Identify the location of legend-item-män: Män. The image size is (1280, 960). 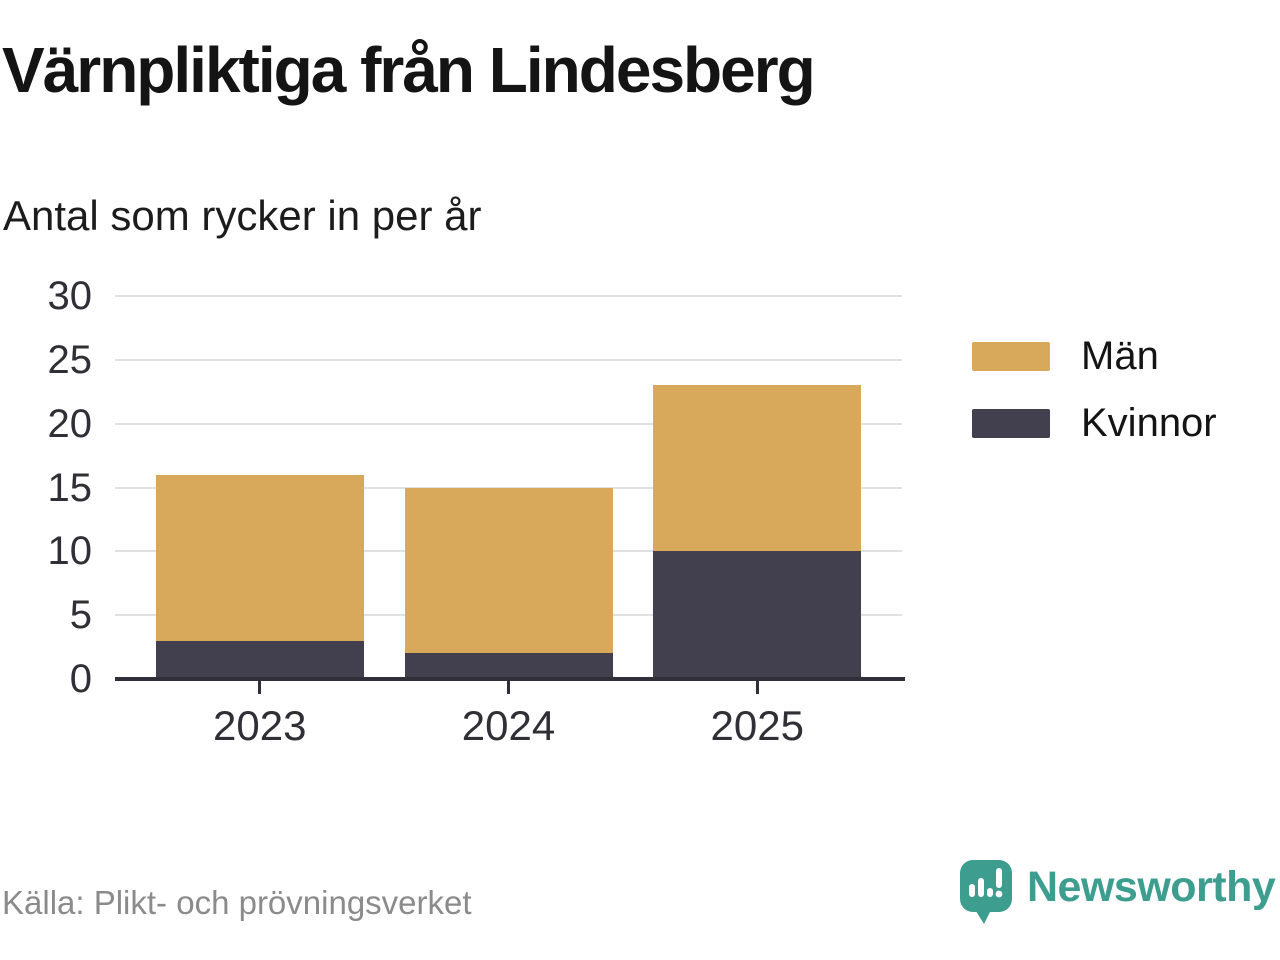
(1094, 356).